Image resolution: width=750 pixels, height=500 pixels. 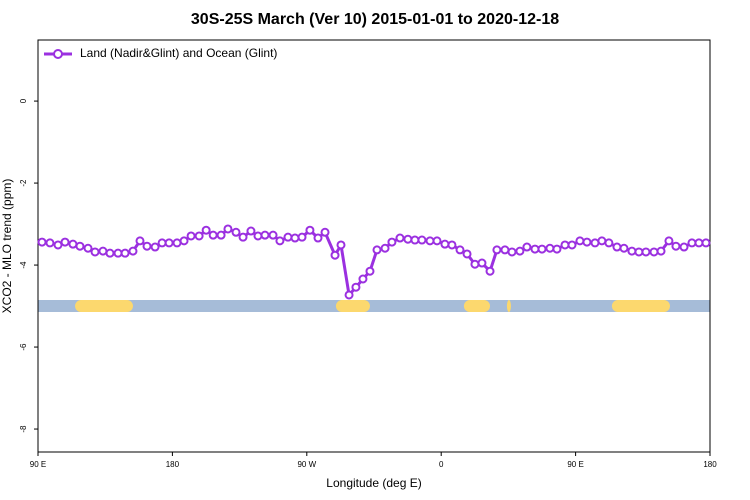 What do you see at coordinates (306, 464) in the screenshot?
I see `x-tick-label: 90 W` at bounding box center [306, 464].